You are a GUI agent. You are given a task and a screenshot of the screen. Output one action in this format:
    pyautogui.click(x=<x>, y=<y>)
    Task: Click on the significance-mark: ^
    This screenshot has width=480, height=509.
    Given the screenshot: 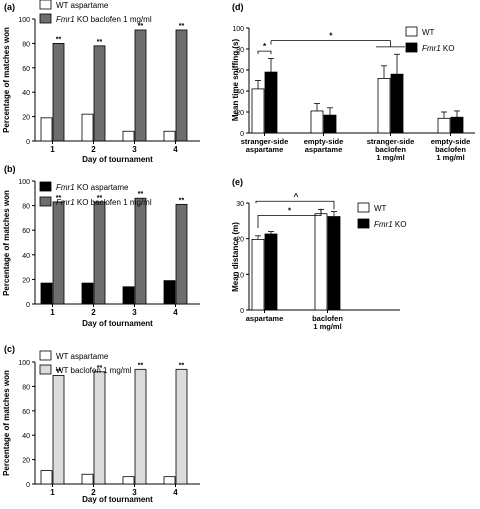 What is the action you would take?
    pyautogui.click(x=296, y=196)
    